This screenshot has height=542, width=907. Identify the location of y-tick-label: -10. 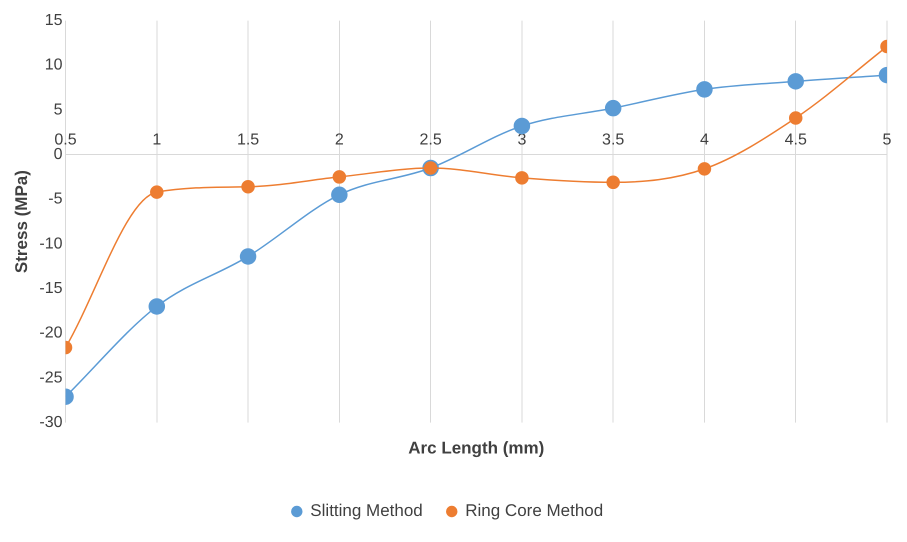
(51, 243).